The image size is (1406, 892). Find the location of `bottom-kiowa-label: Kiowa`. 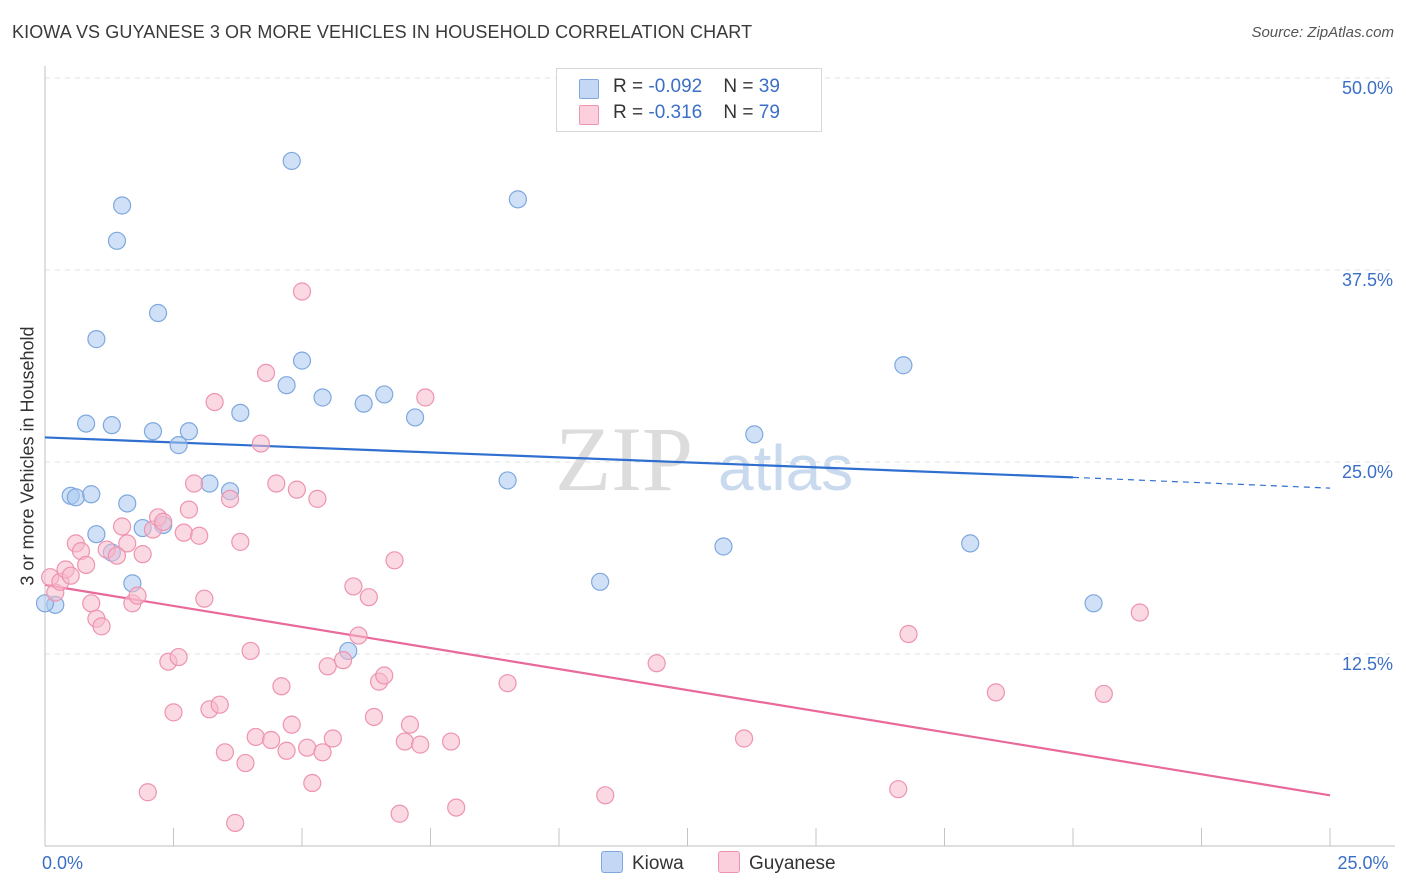

bottom-kiowa-label: Kiowa is located at coordinates (658, 863).